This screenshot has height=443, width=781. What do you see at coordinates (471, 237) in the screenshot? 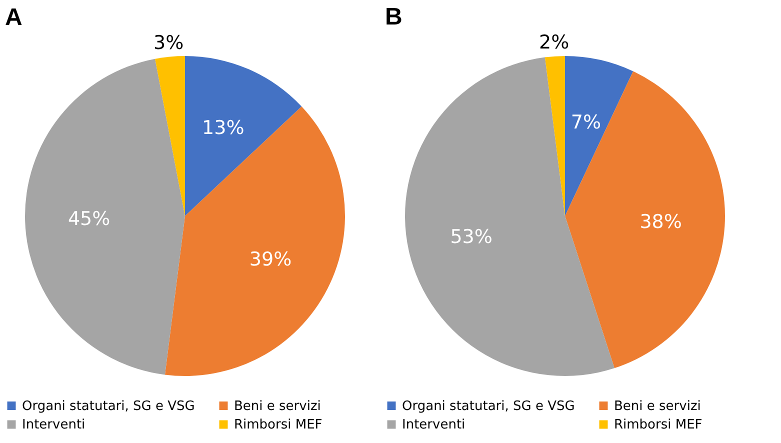
I see `data-label: 53%` at bounding box center [471, 237].